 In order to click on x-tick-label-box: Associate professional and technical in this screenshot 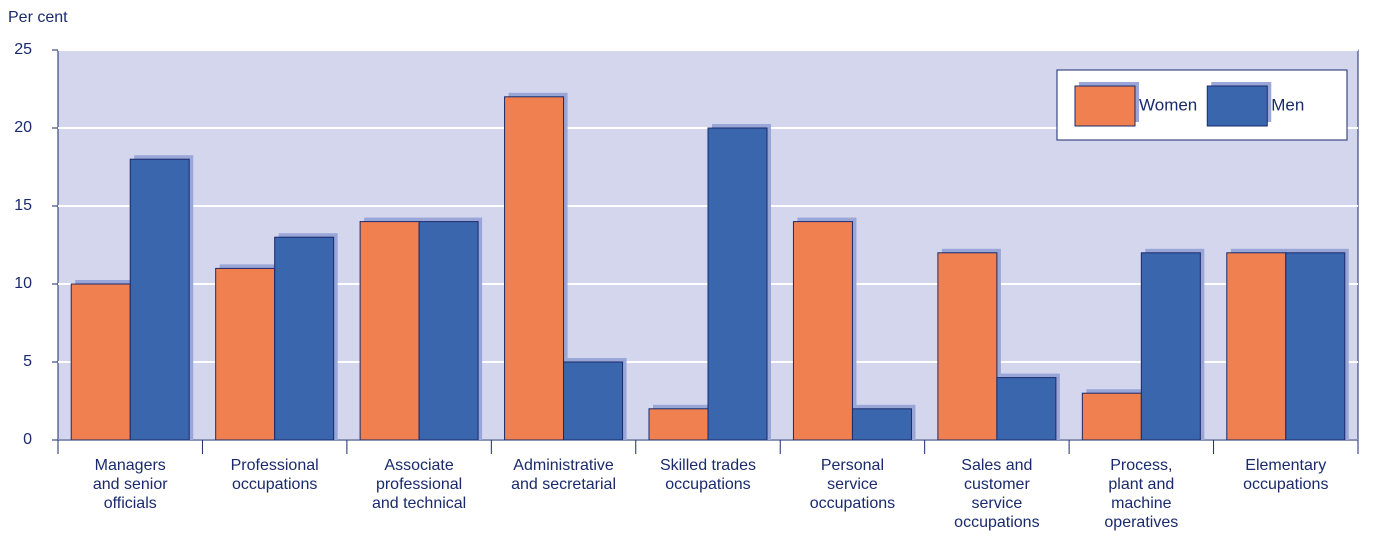, I will do `click(419, 484)`.